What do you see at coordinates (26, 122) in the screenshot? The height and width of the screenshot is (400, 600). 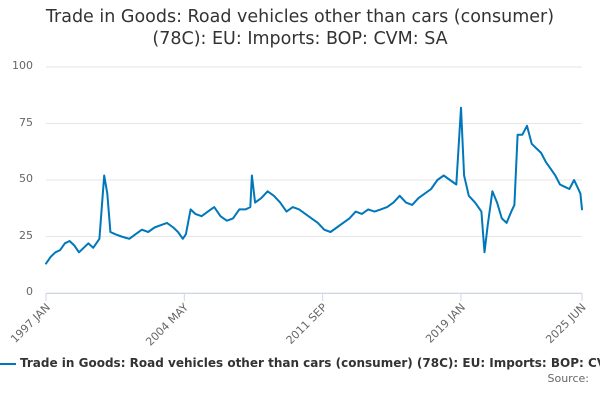 I see `y-tick-label: 75` at bounding box center [26, 122].